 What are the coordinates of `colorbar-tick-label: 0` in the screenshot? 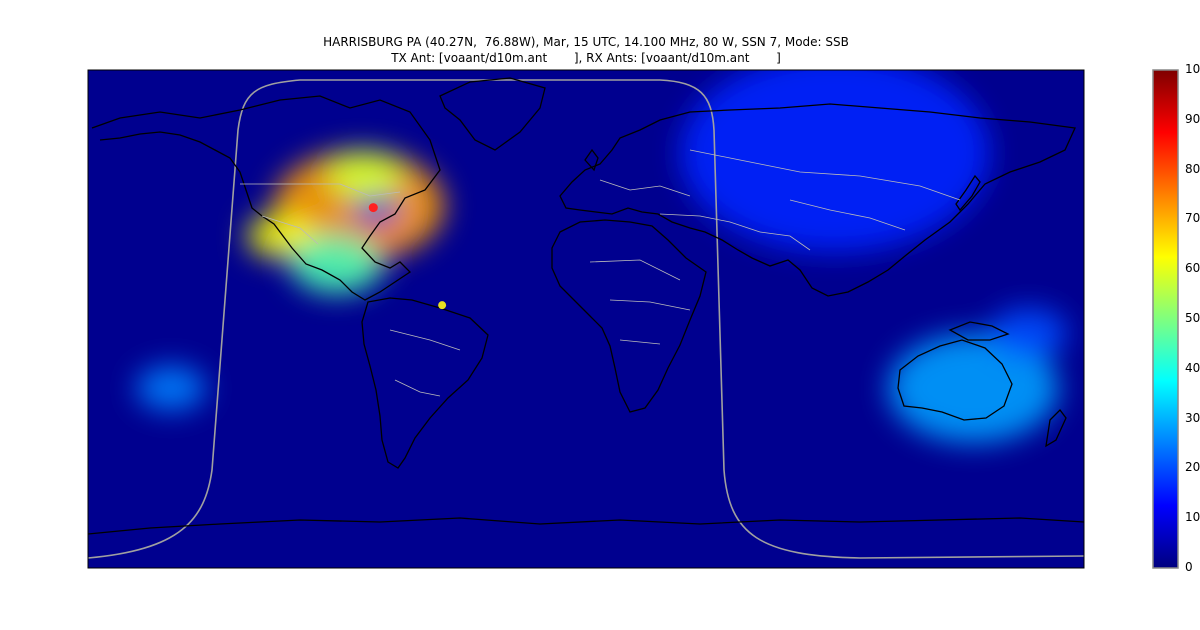 It's located at (1189, 567).